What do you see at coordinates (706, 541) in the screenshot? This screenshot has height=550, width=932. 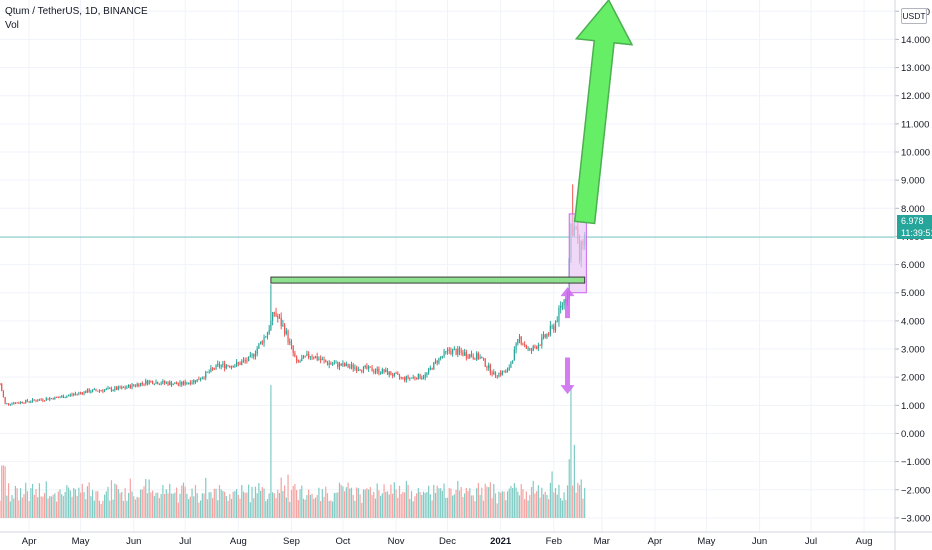 I see `x-tick-label: May` at bounding box center [706, 541].